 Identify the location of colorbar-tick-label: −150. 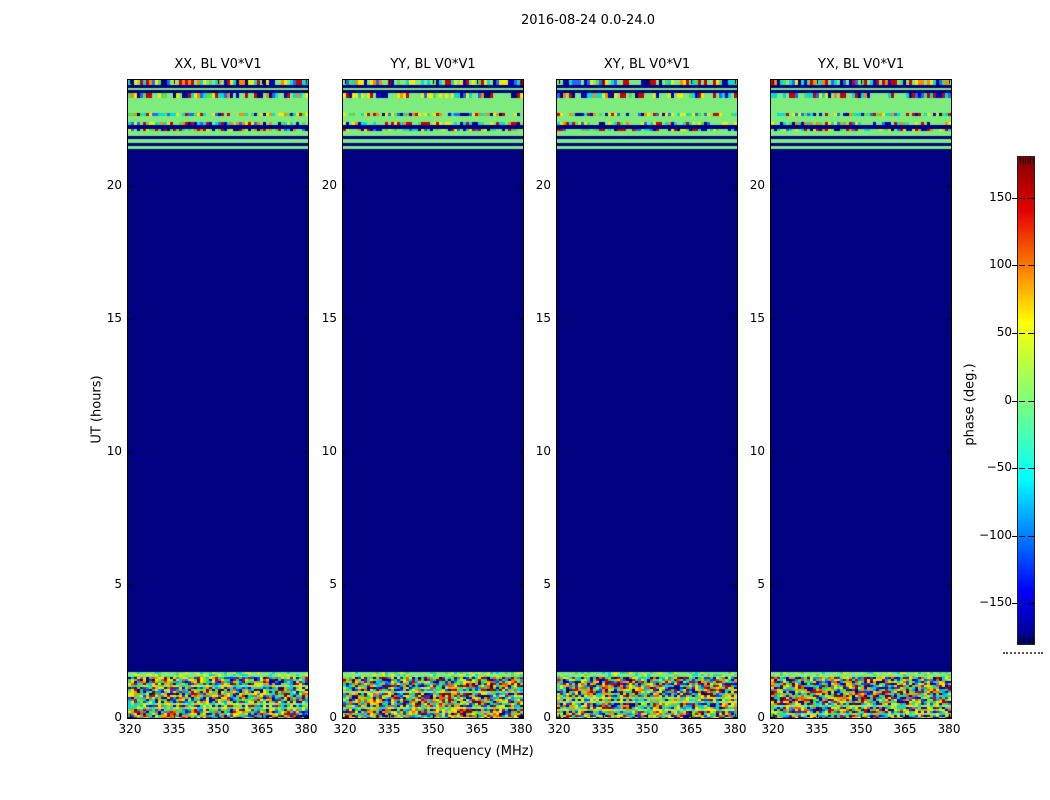
(995, 602).